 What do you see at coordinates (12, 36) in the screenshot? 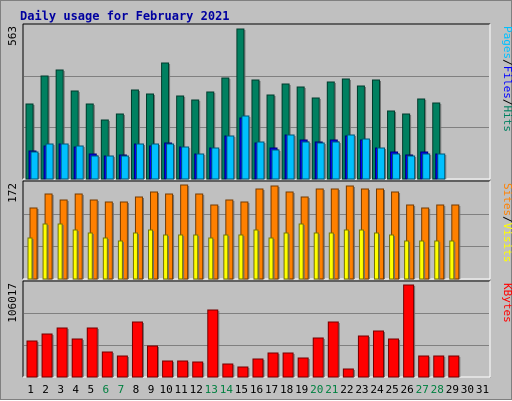
I see `hits-max-label: 563` at bounding box center [12, 36].